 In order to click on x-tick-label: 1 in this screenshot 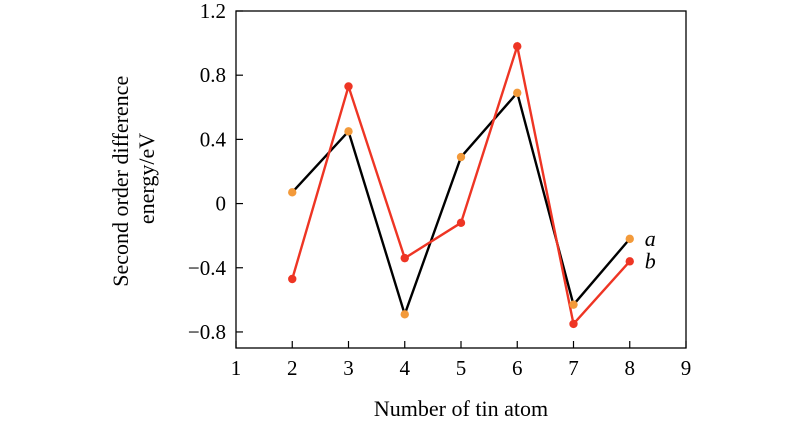, I will do `click(236, 368)`.